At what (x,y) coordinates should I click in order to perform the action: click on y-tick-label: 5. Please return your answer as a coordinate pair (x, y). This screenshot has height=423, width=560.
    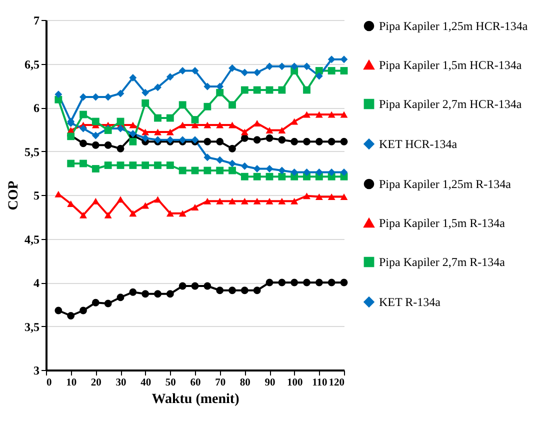
    Looking at the image, I should click on (37, 195).